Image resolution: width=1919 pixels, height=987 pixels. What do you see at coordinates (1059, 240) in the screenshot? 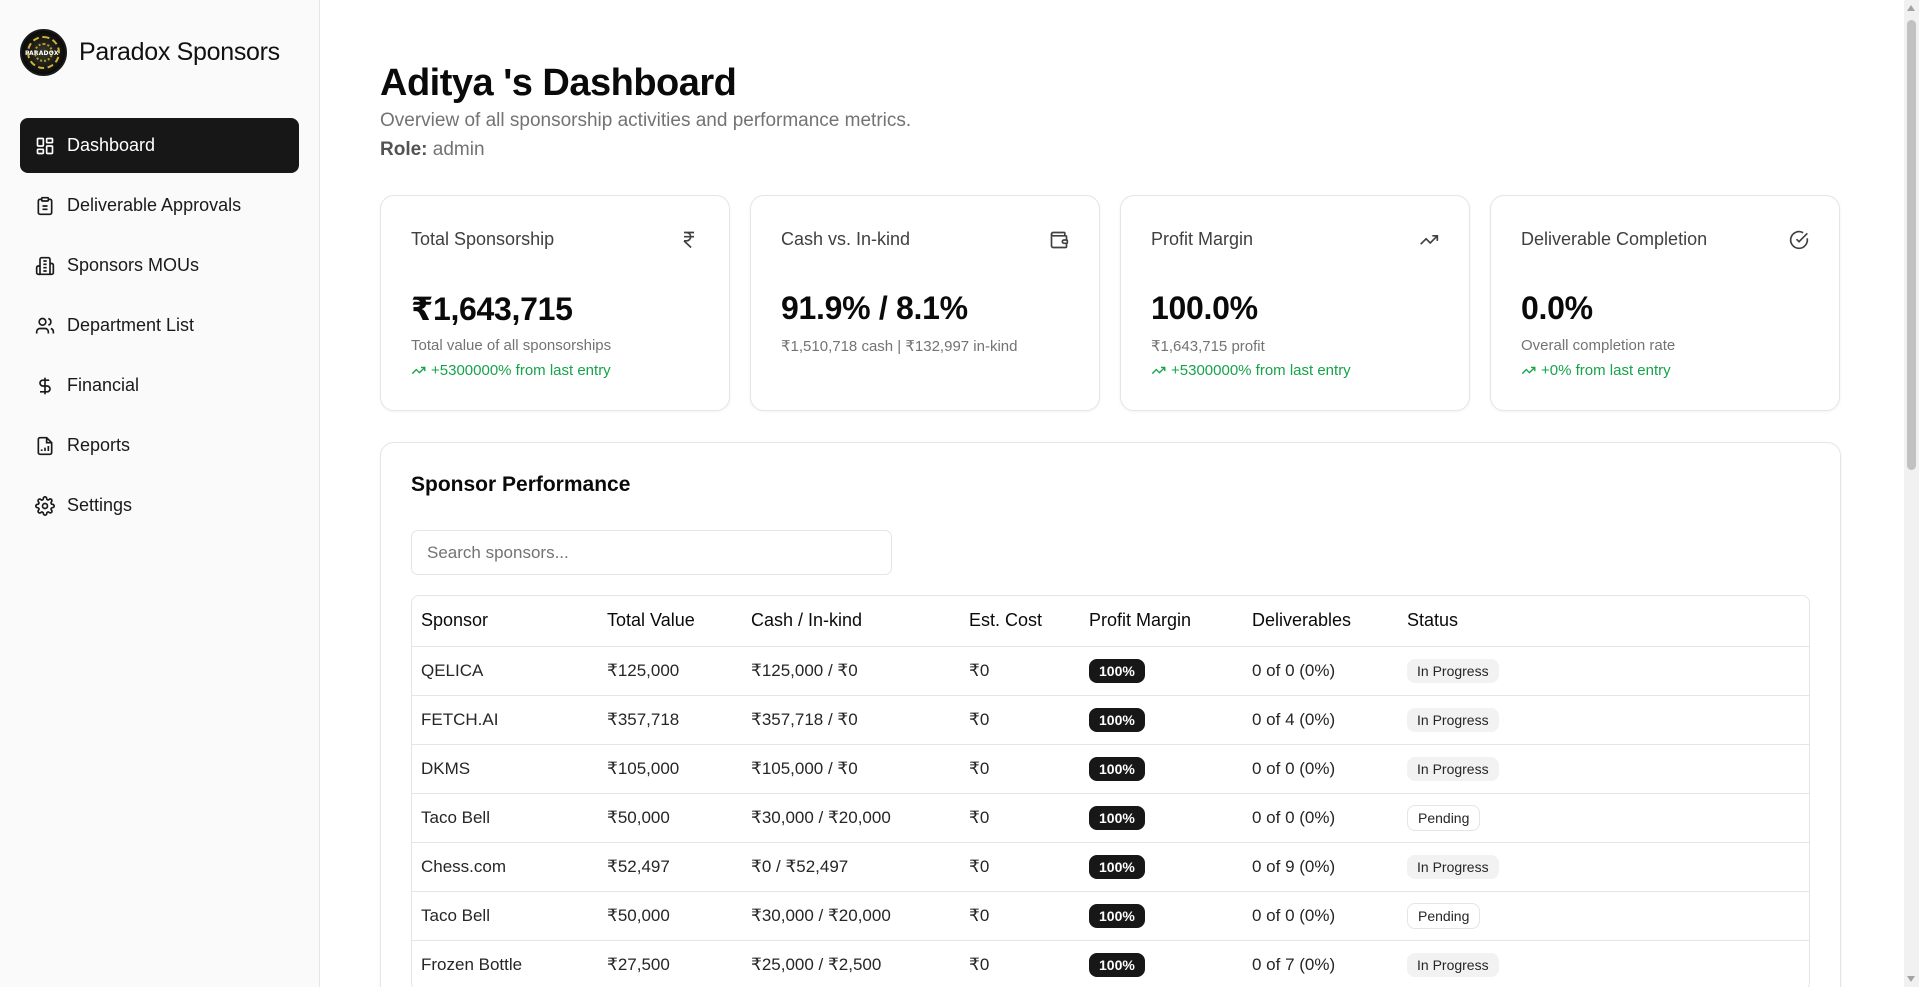
I see `wallet-icon` at bounding box center [1059, 240].